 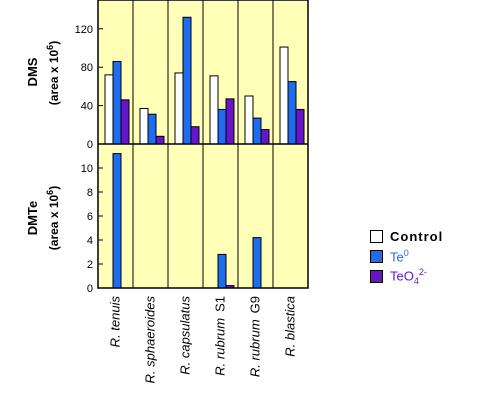 I want to click on category-label-5: R. blastica, so click(x=290, y=326).